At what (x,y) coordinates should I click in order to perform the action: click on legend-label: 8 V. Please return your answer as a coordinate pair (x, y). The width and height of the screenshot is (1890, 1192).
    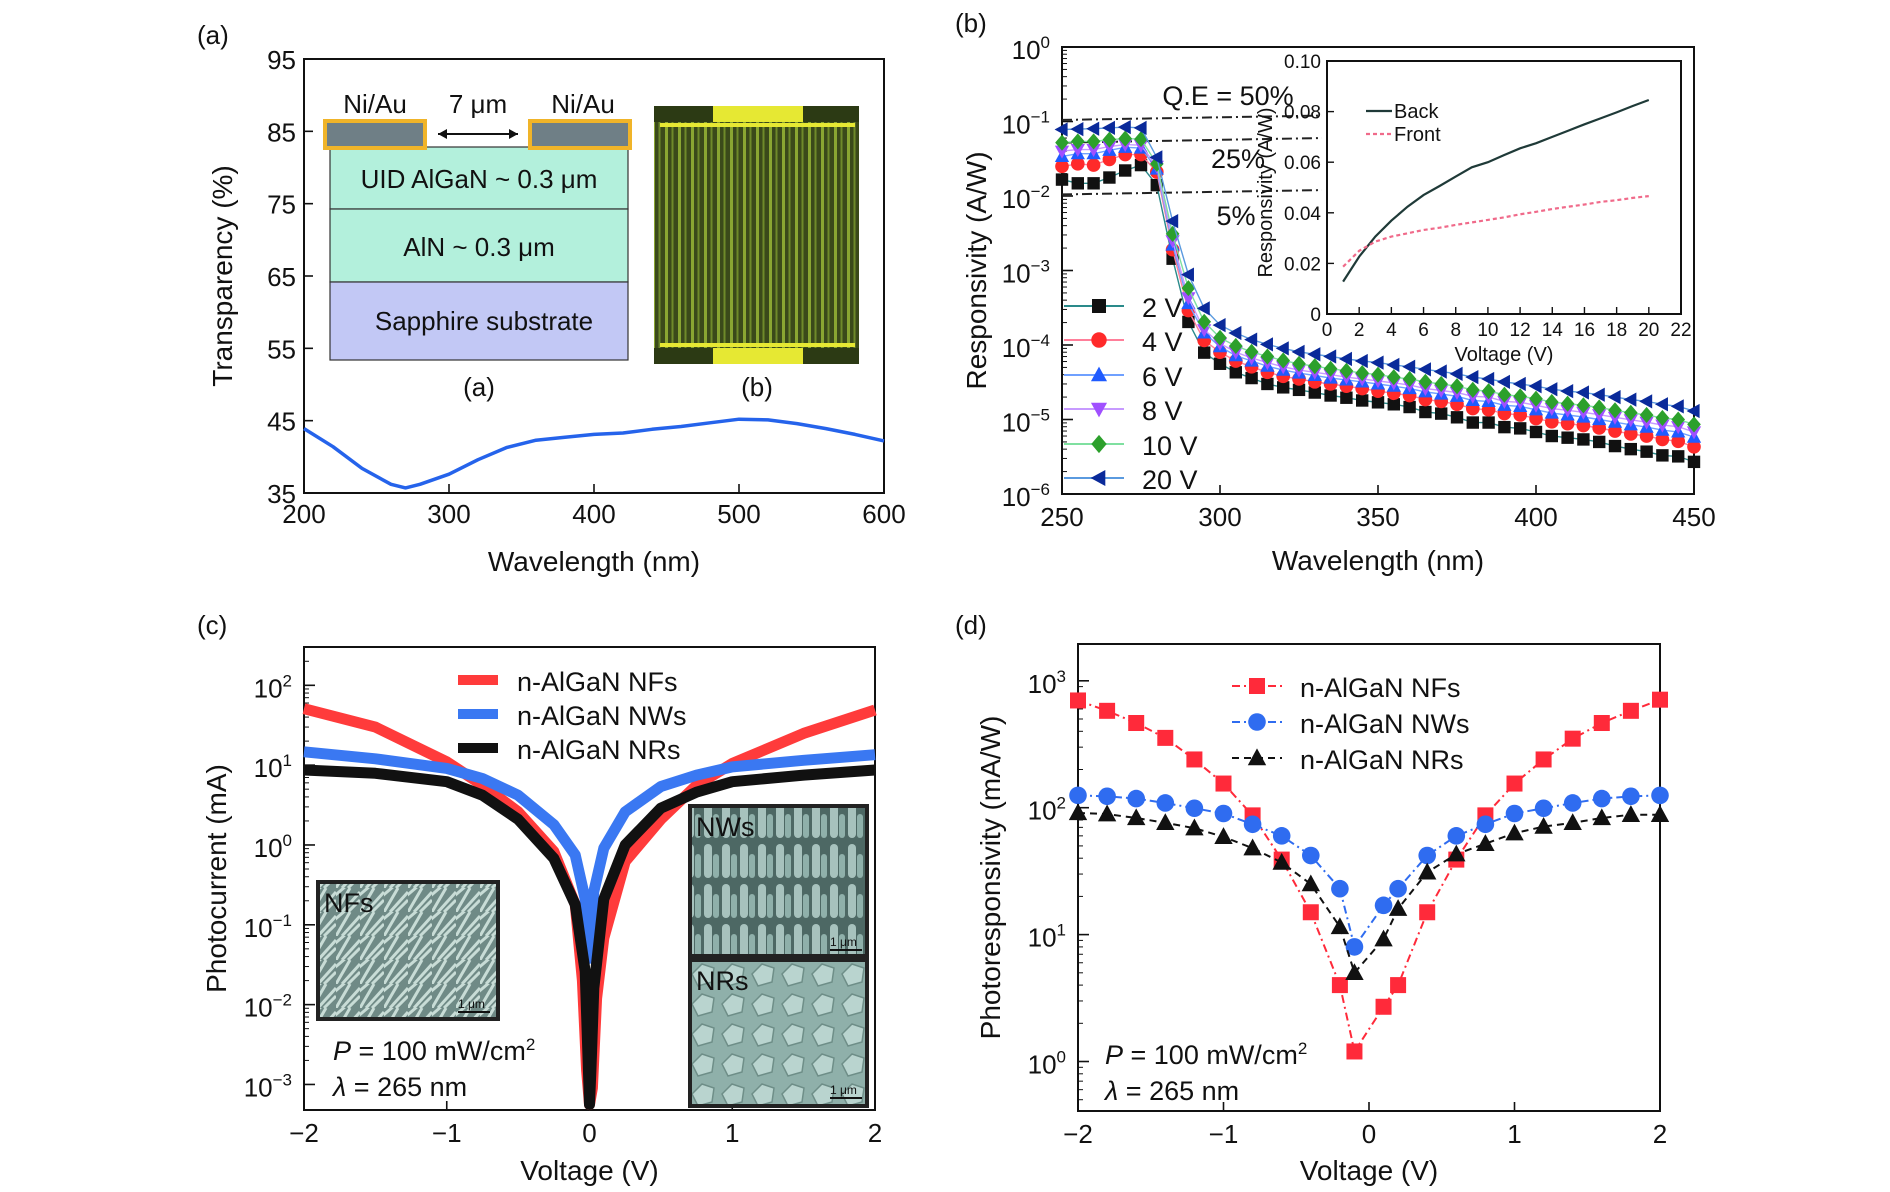
    Looking at the image, I should click on (1162, 411).